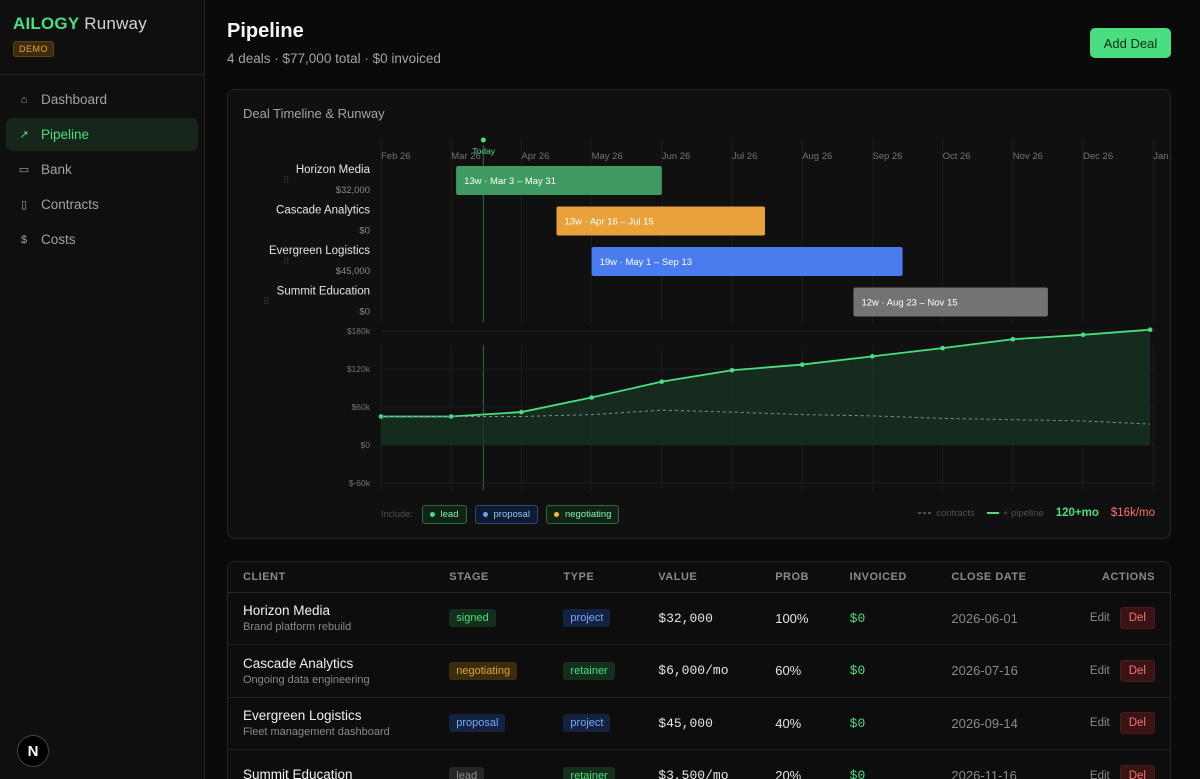 The height and width of the screenshot is (779, 1200). What do you see at coordinates (797, 577) in the screenshot?
I see `column-header-prob: PROB` at bounding box center [797, 577].